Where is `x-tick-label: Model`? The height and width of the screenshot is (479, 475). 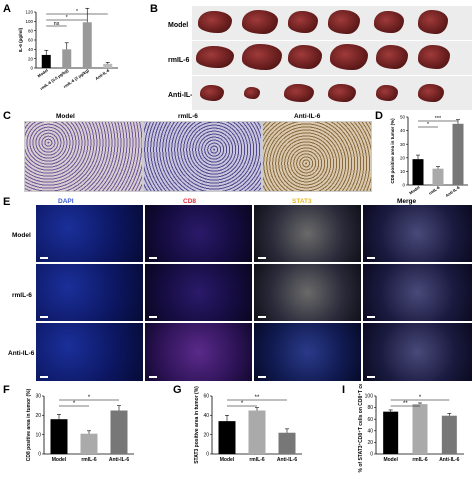
x-tick-label: Model is located at coordinates (59, 460).